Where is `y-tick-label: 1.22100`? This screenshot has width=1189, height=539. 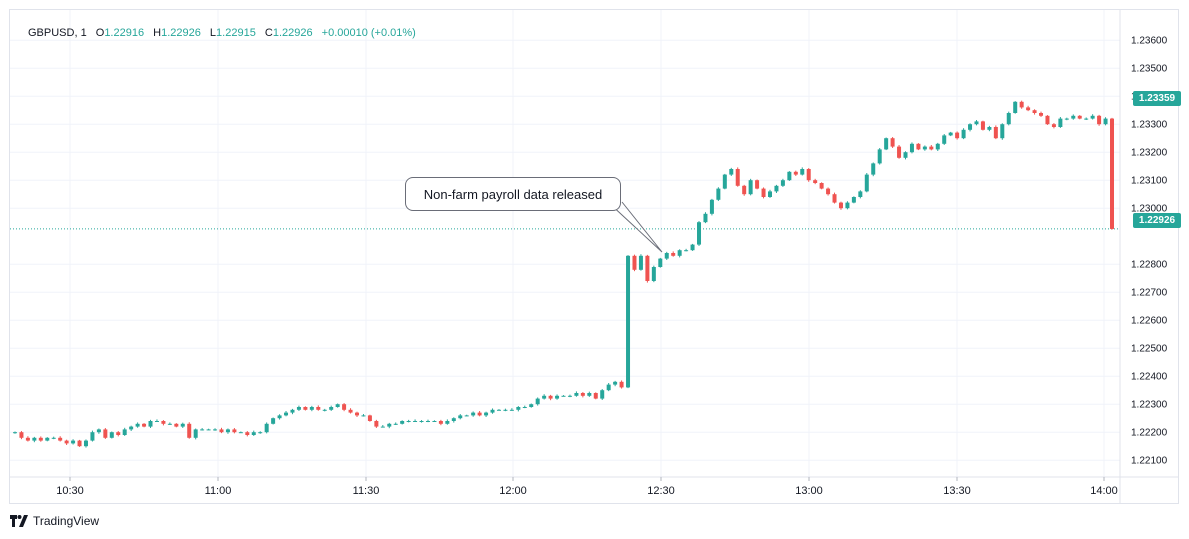 y-tick-label: 1.22100 is located at coordinates (1149, 461).